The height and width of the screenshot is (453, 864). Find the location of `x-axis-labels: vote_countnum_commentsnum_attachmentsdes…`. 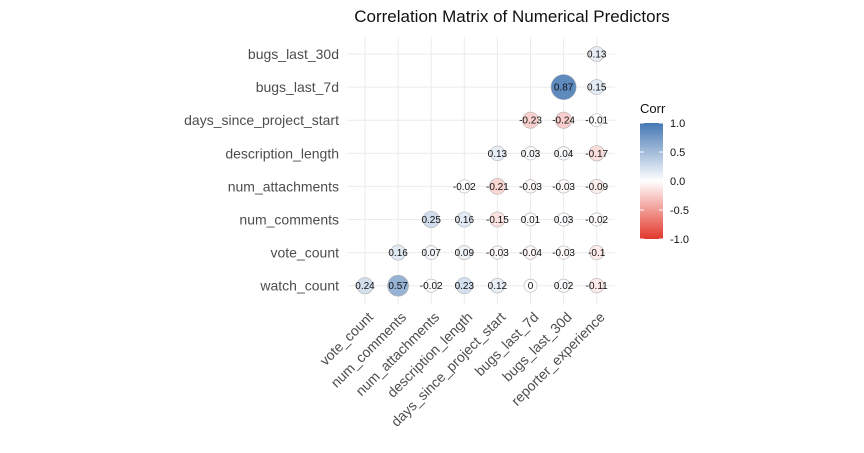

x-axis-labels: vote_countnum_commentsnum_attachmentsdes… is located at coordinates (462, 369).